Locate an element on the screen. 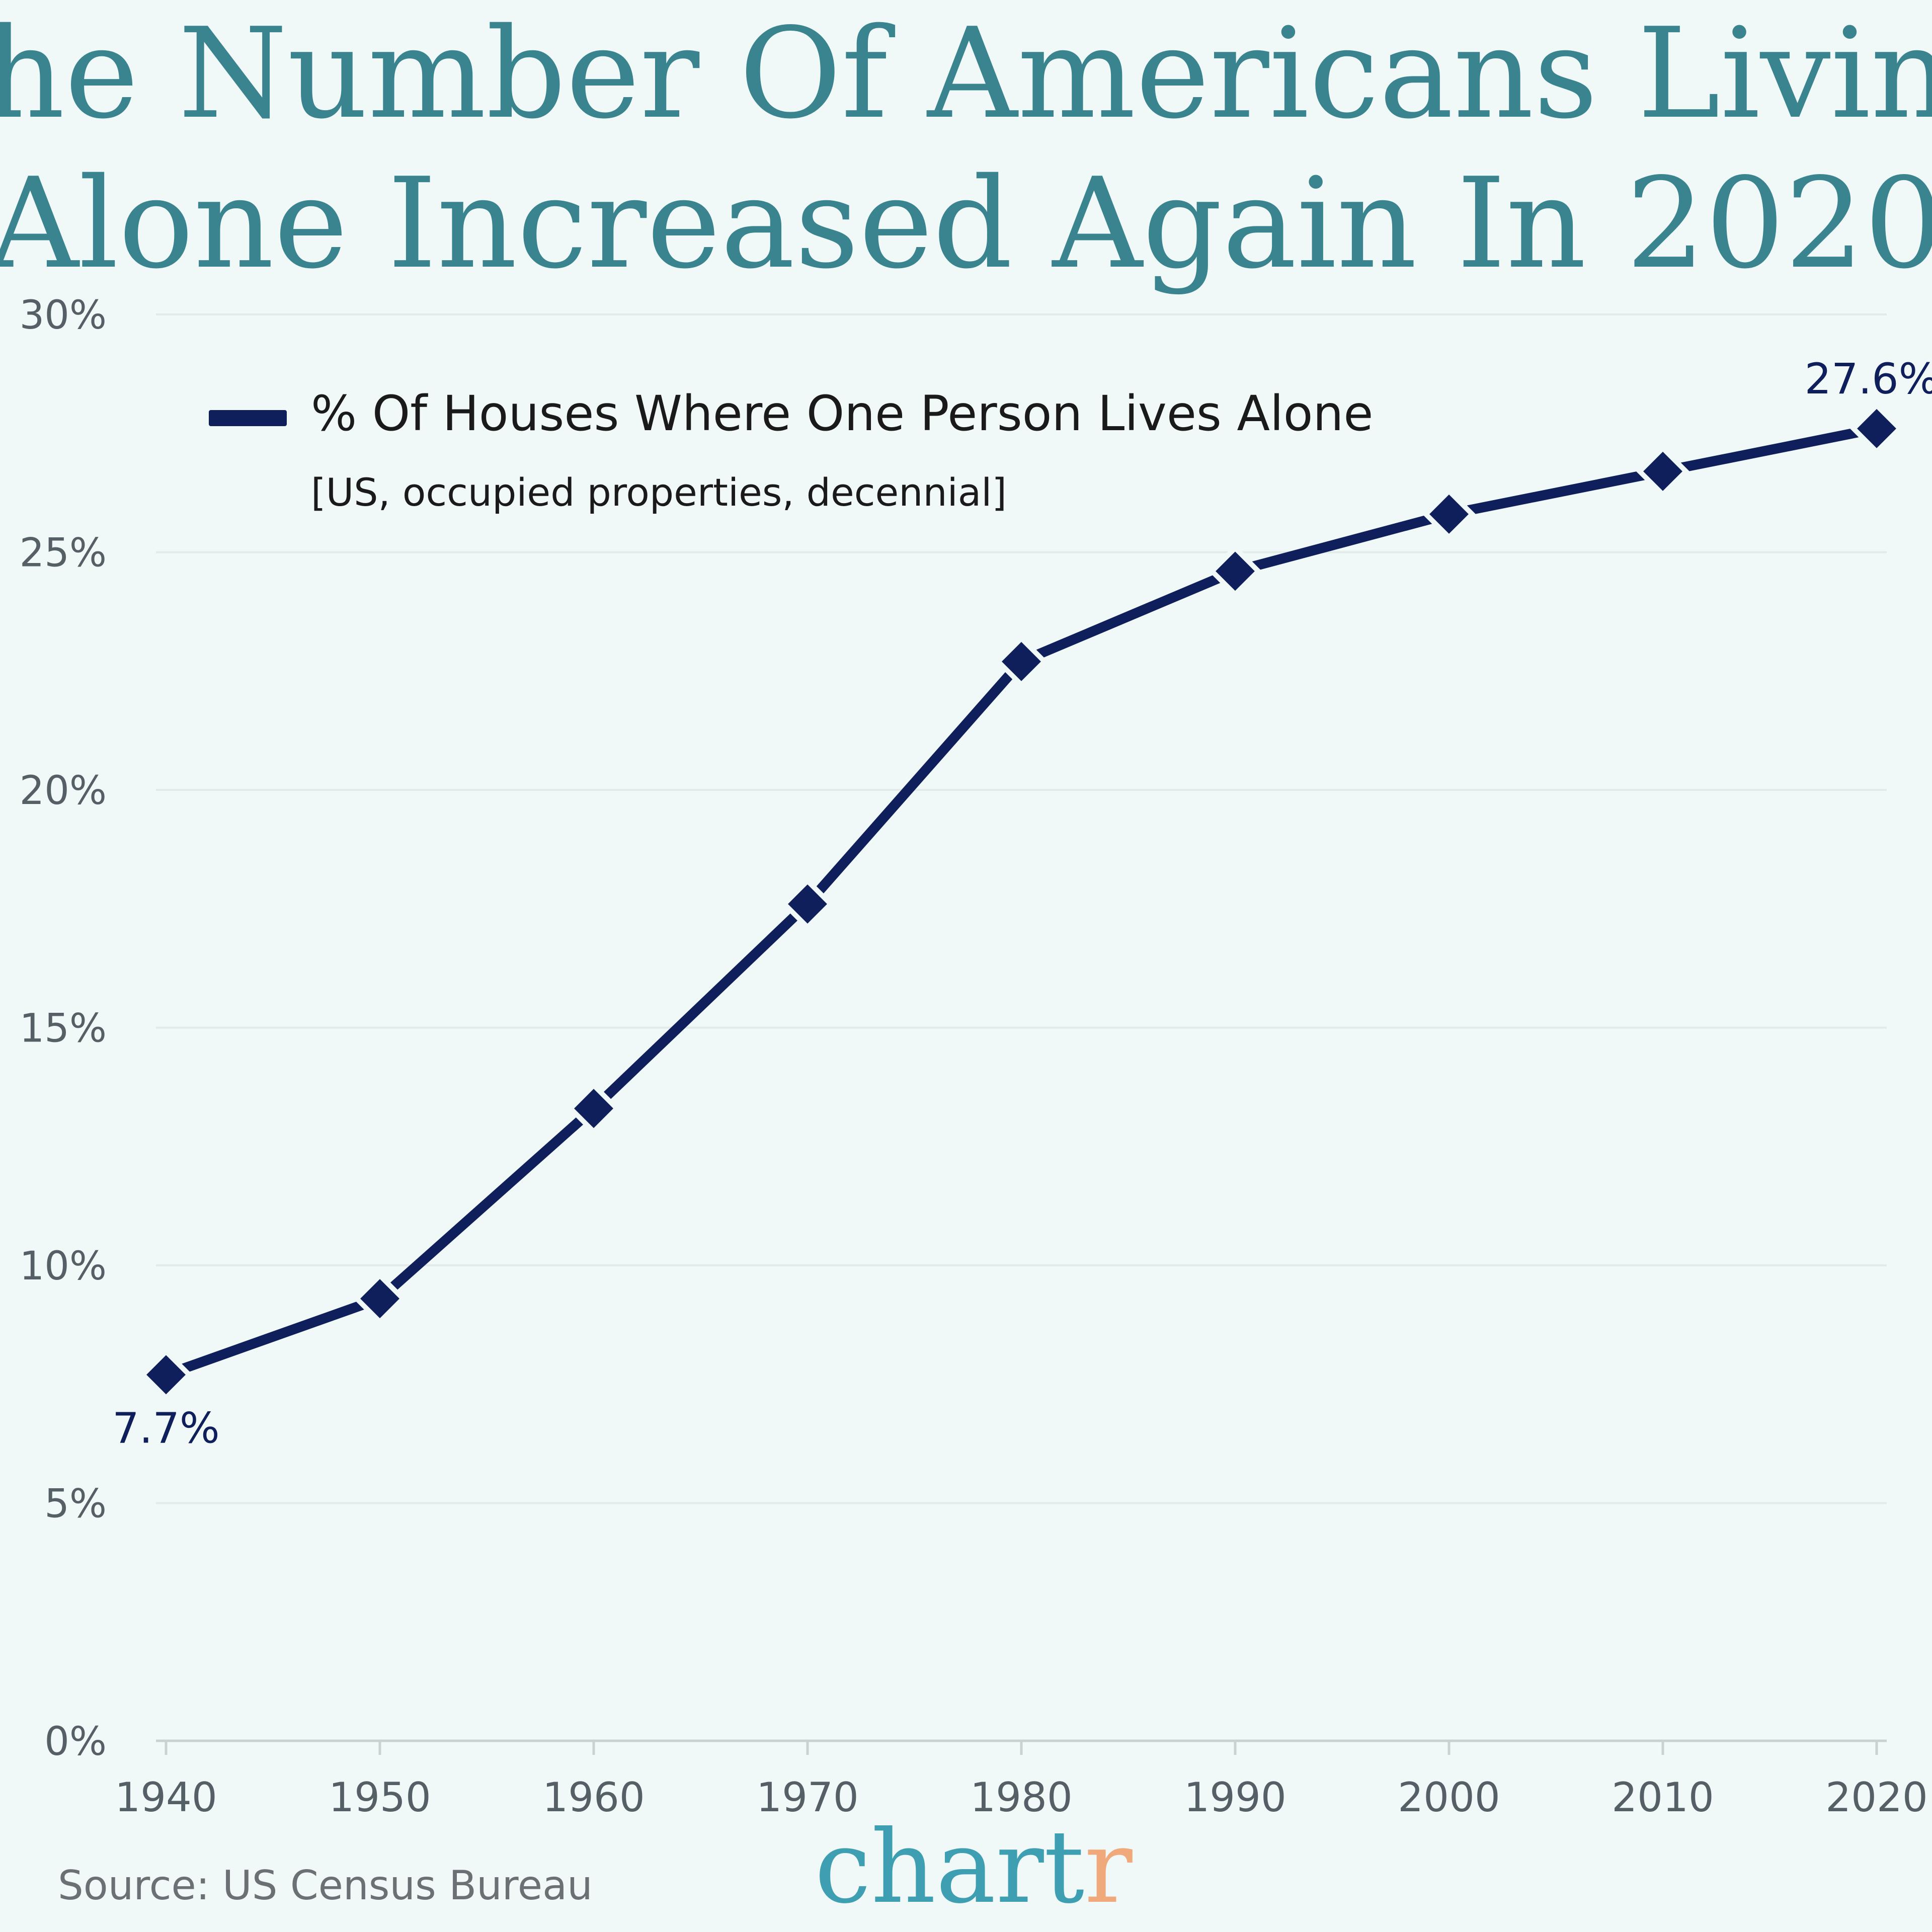  legend-subtitle: [US, occupied properties, decennial] is located at coordinates (659, 493).